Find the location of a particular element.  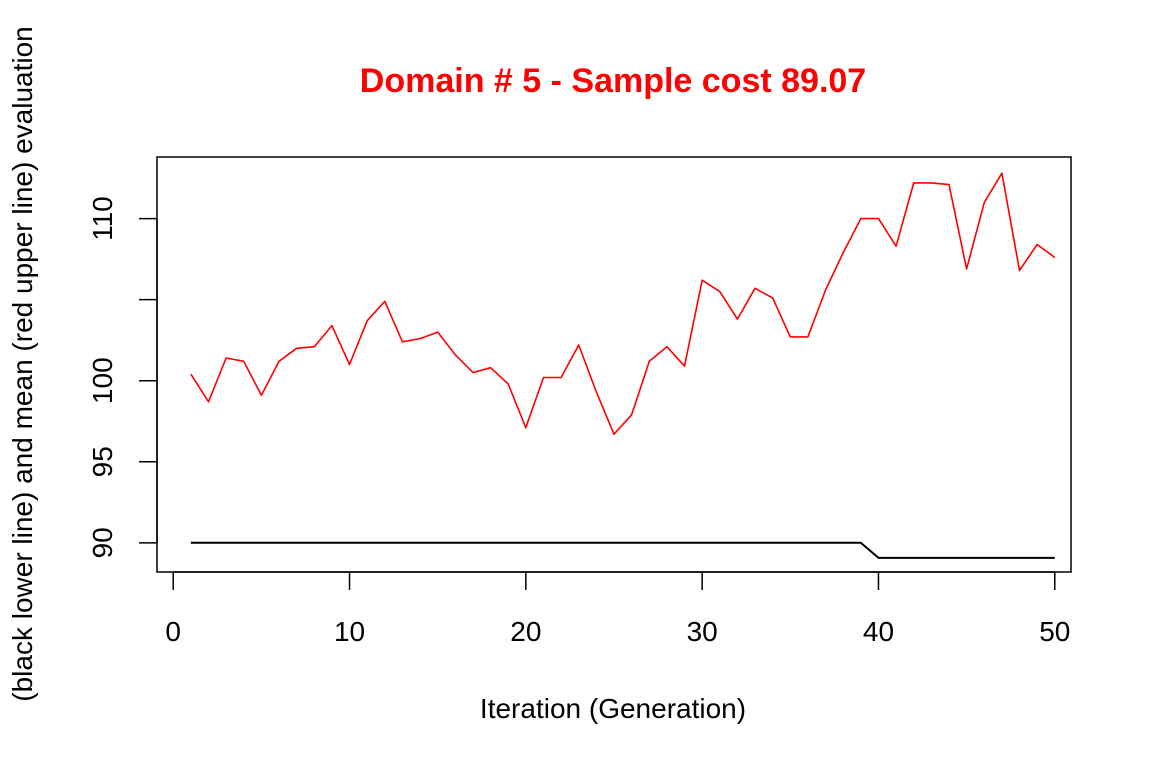

y-axis: 90 95 100 110 is located at coordinates (122, 377).